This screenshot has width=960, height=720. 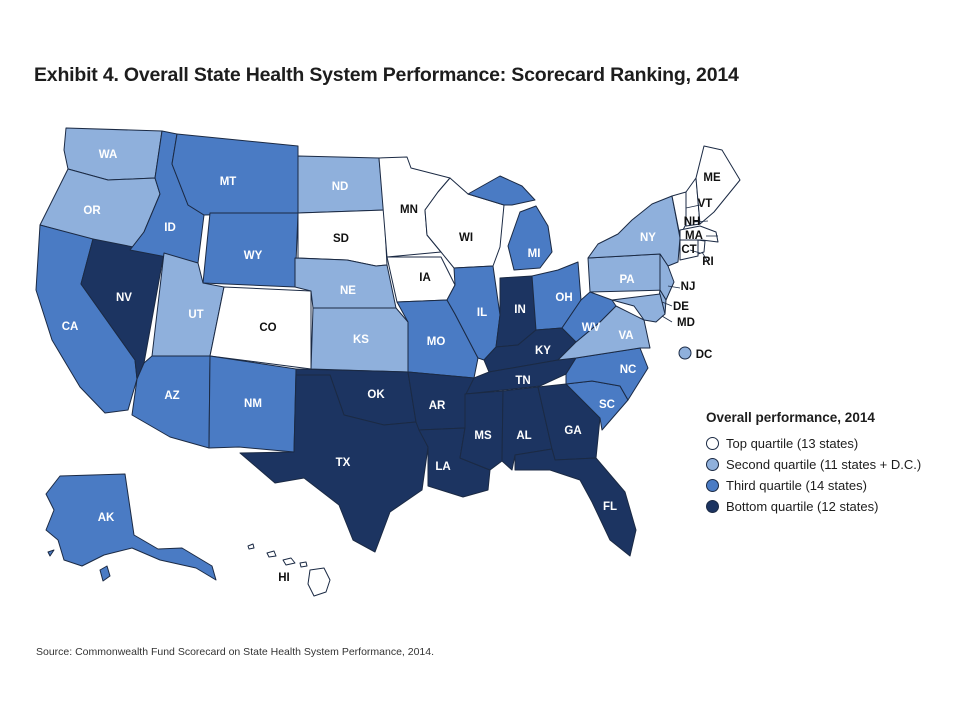 What do you see at coordinates (425, 278) in the screenshot?
I see `state-label-ia: IA` at bounding box center [425, 278].